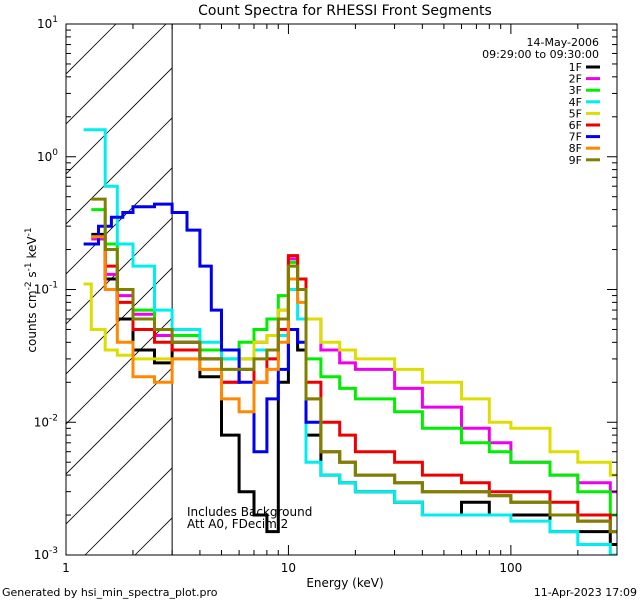  What do you see at coordinates (540, 54) in the screenshot?
I see `time-range-label: 09:29:00 to 09:30:00` at bounding box center [540, 54].